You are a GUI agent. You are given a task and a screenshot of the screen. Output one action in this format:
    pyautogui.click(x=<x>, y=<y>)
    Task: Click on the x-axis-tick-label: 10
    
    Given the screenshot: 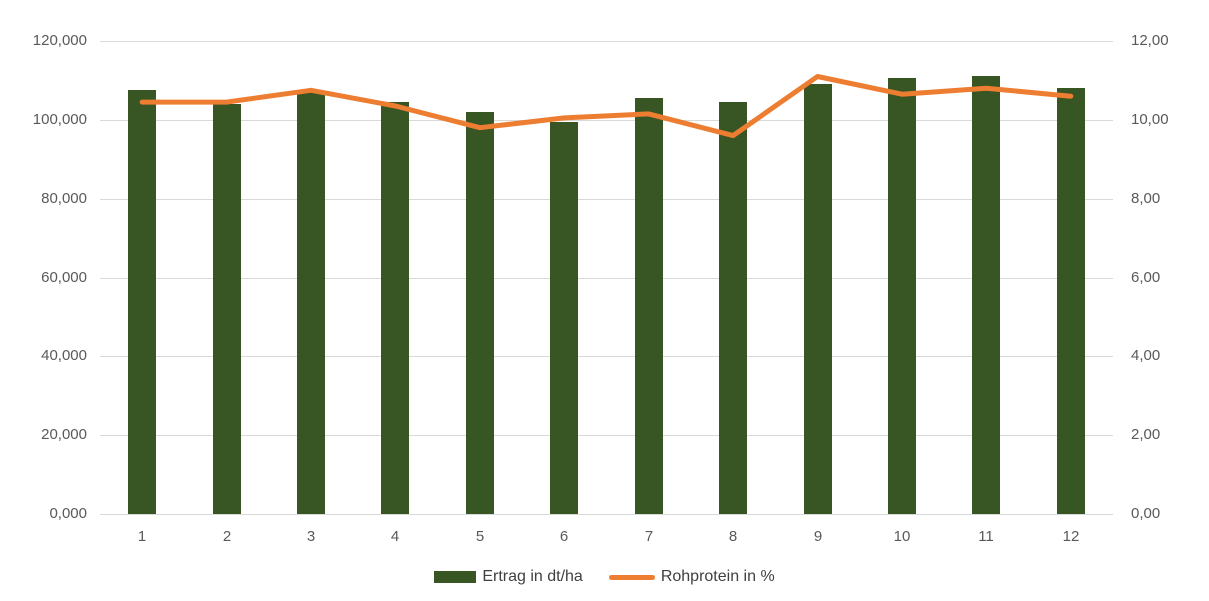 What is the action you would take?
    pyautogui.click(x=902, y=536)
    